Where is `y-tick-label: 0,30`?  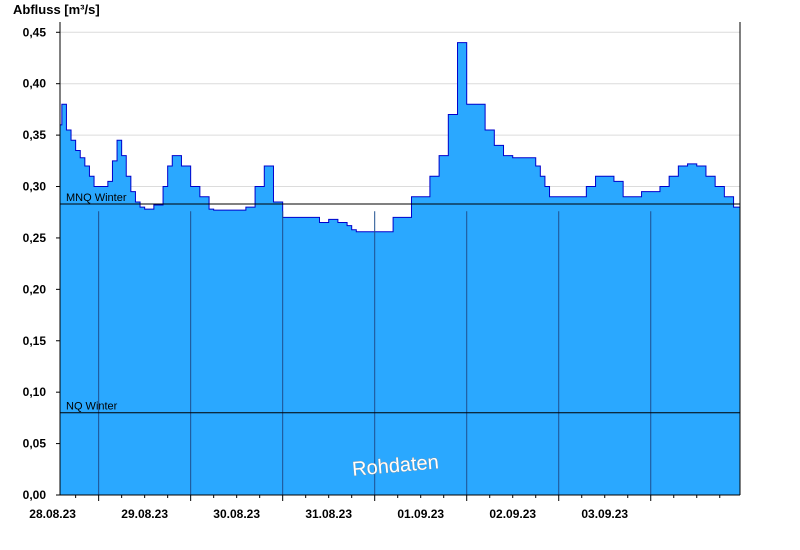
y-tick-label: 0,30 is located at coordinates (35, 187).